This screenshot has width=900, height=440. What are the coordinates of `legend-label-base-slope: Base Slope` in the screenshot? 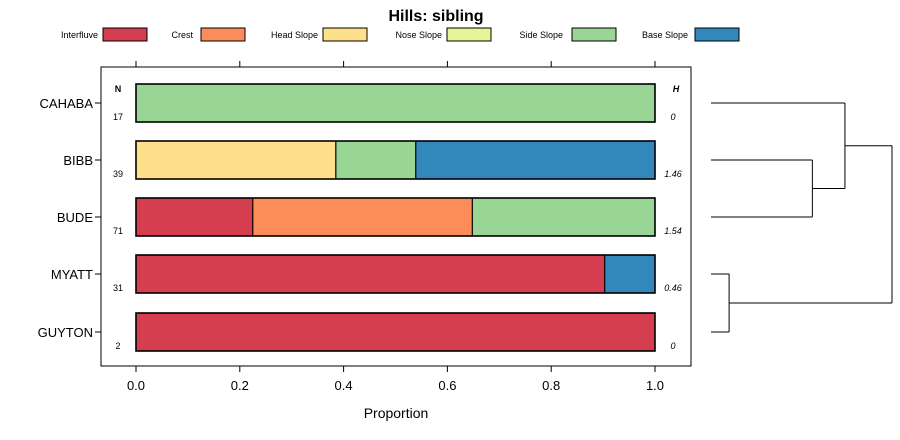 It's located at (665, 35).